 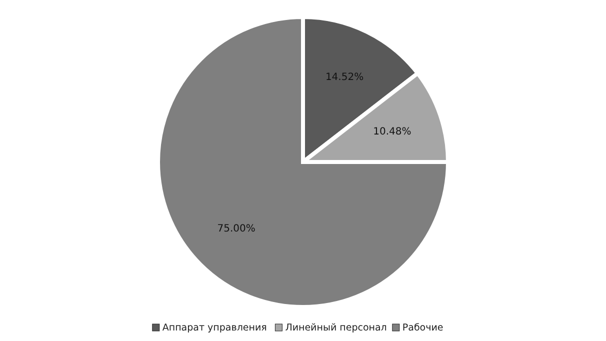 What do you see at coordinates (392, 132) in the screenshot?
I see `data-label: 10.48%` at bounding box center [392, 132].